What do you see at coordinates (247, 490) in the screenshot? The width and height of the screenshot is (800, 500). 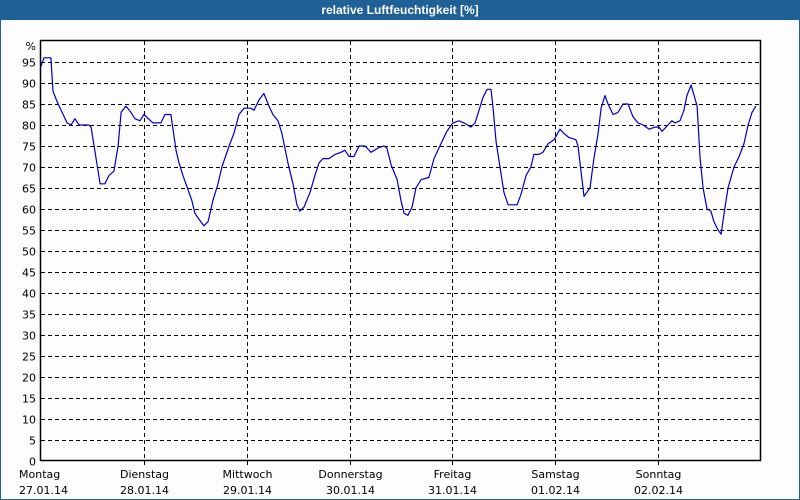 I see `x-tick-date: 29.01.14` at bounding box center [247, 490].